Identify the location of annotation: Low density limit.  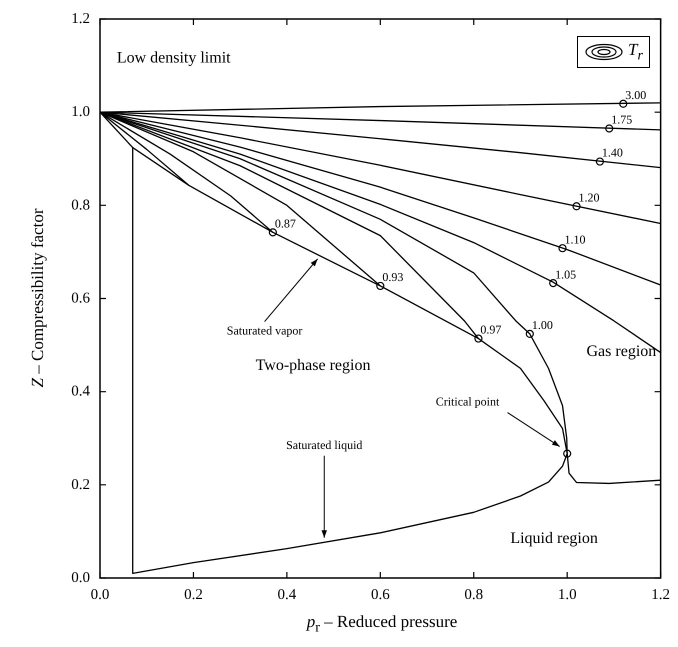
(174, 57).